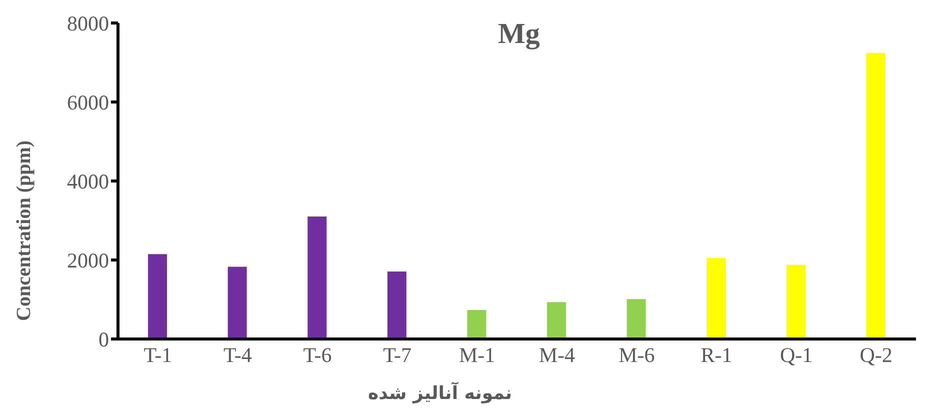  I want to click on x-tick-label: M-4, so click(557, 354).